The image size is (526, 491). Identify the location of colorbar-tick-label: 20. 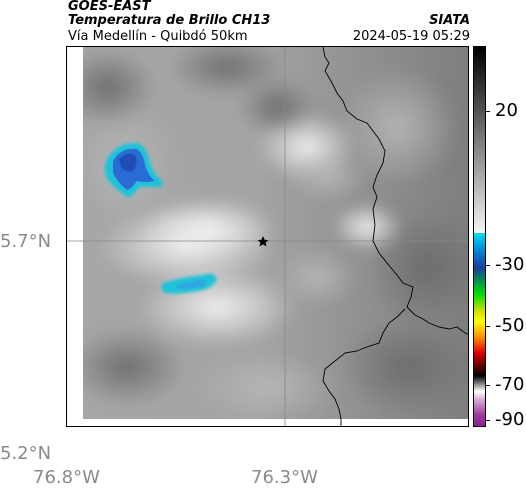
(506, 110).